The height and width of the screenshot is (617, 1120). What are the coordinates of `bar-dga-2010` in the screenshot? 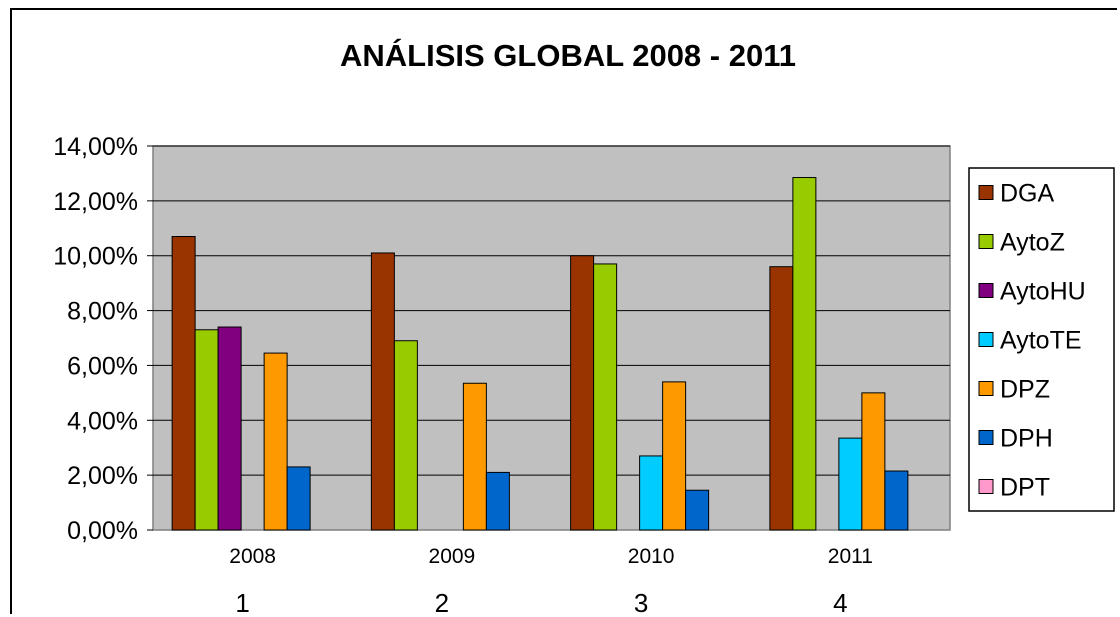 It's located at (582, 393).